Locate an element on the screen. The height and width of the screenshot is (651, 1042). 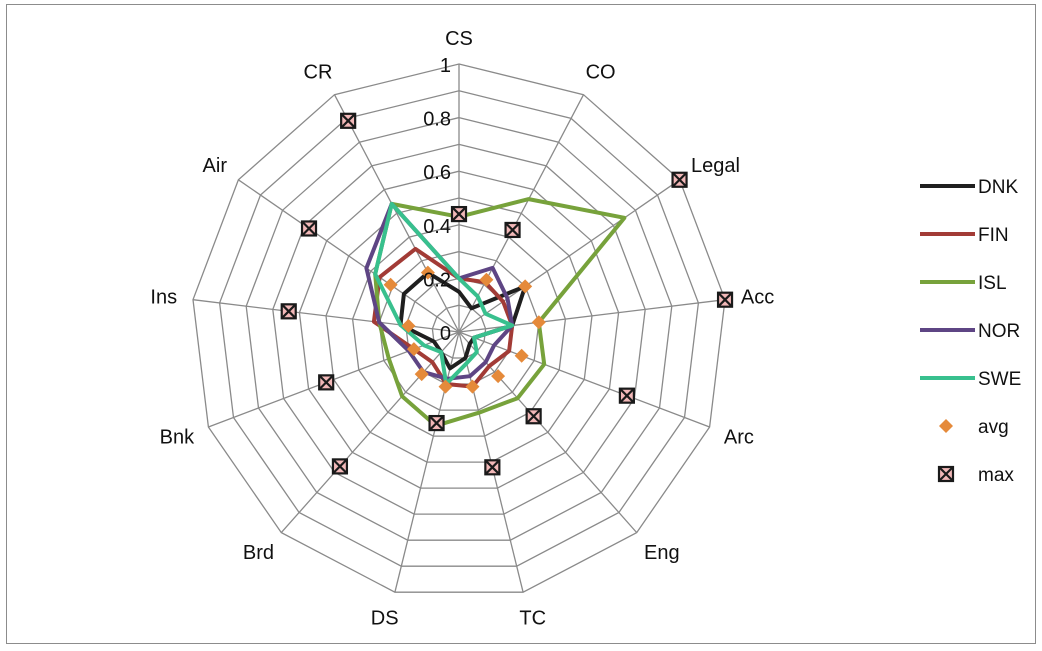
series-NOR is located at coordinates (439, 291).